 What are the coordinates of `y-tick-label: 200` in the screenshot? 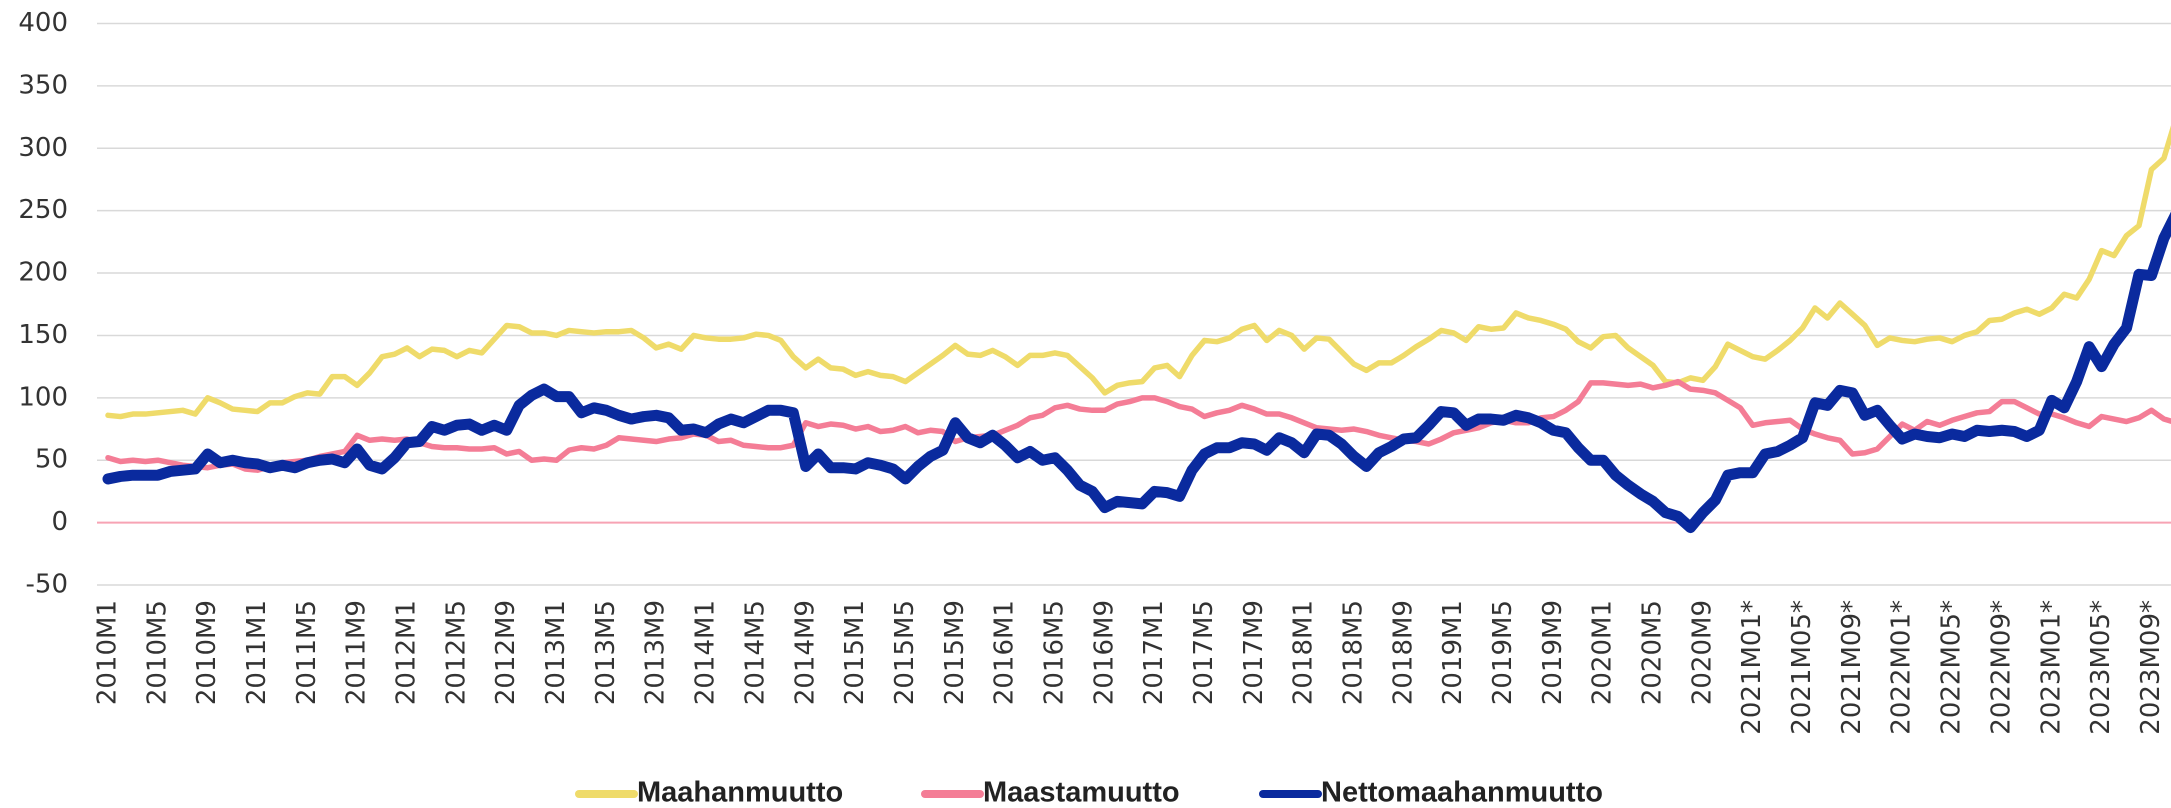 It's located at (43, 273).